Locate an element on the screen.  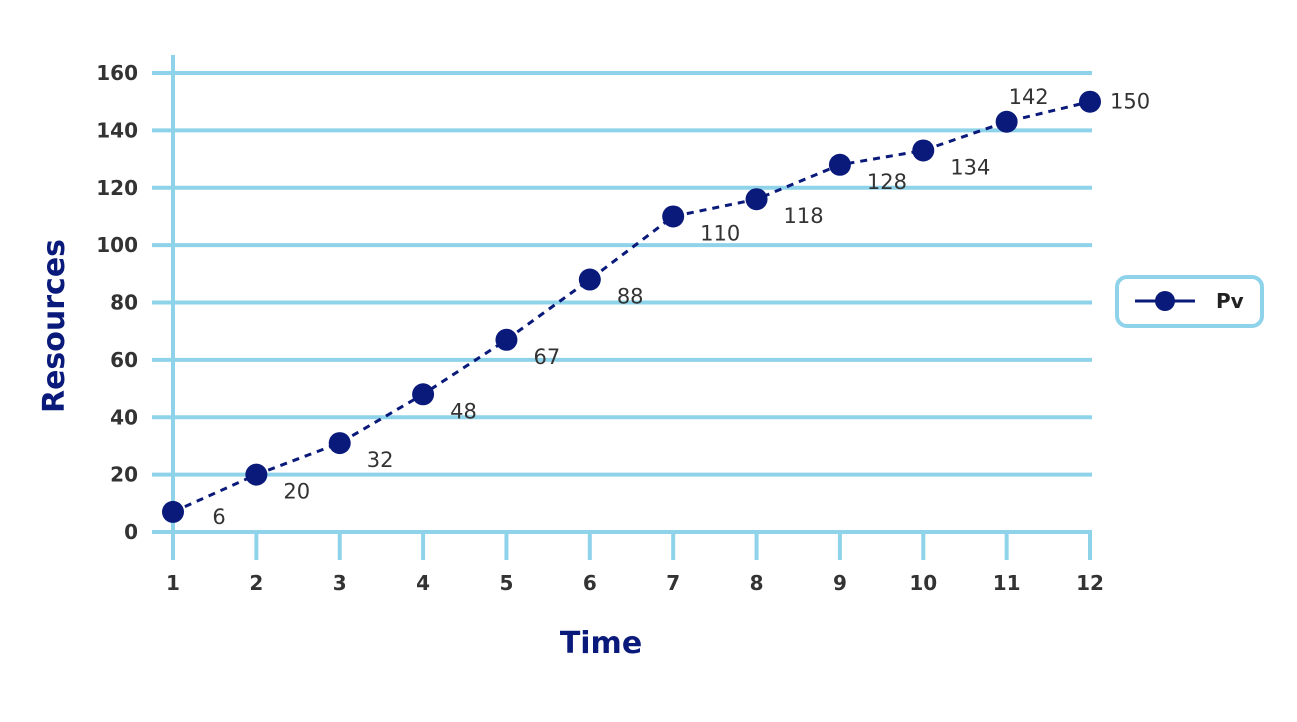
y-tick-label-160: 160 is located at coordinates (117, 73).